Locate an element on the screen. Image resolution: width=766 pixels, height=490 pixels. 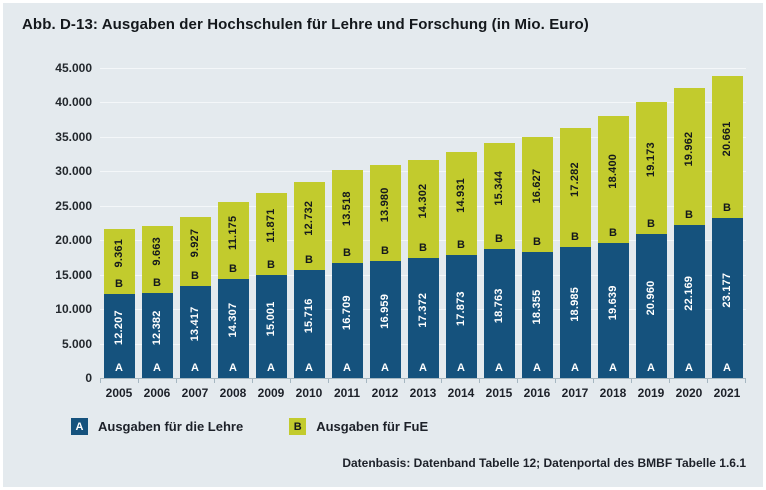
bar-stack: 13.980 B 16.959 A is located at coordinates (385, 271).